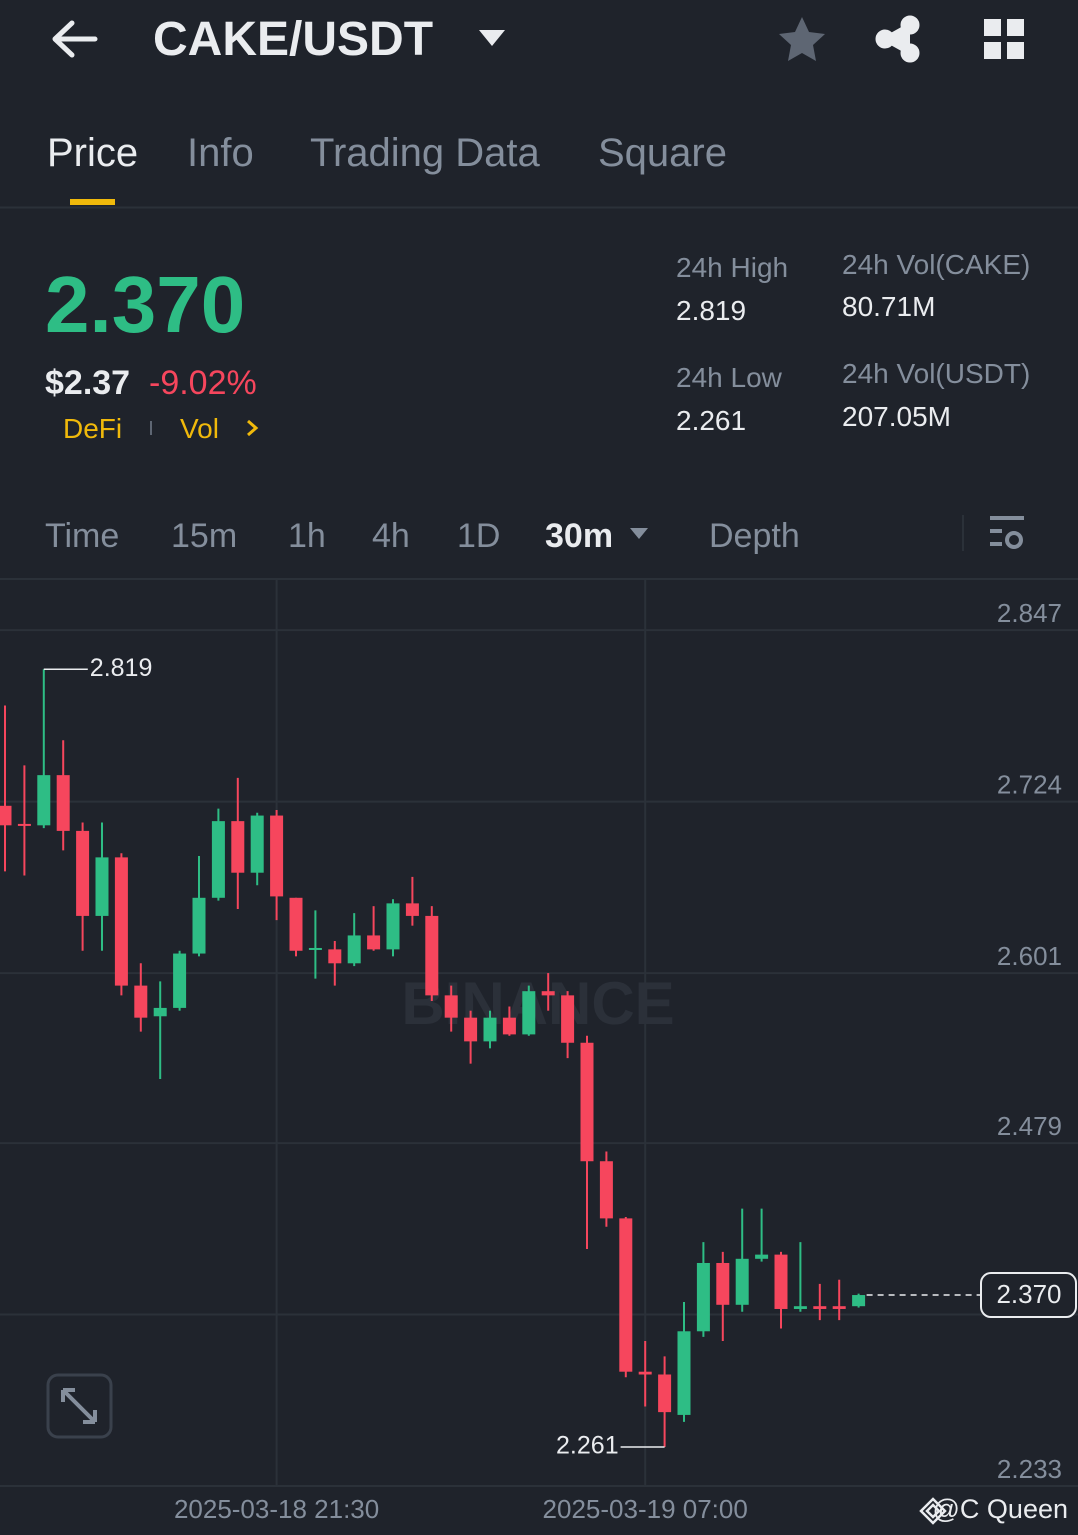  I want to click on interval-active: 30m, so click(579, 536).